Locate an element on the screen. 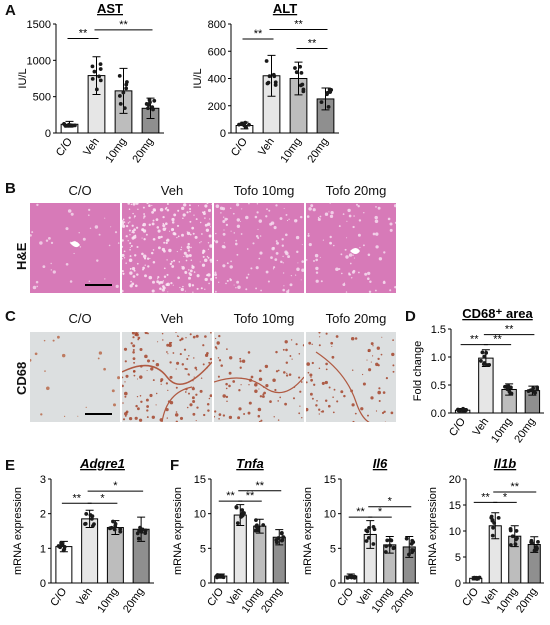 This screenshot has width=550, height=625. x-tick-label: Veh is located at coordinates (481, 427).